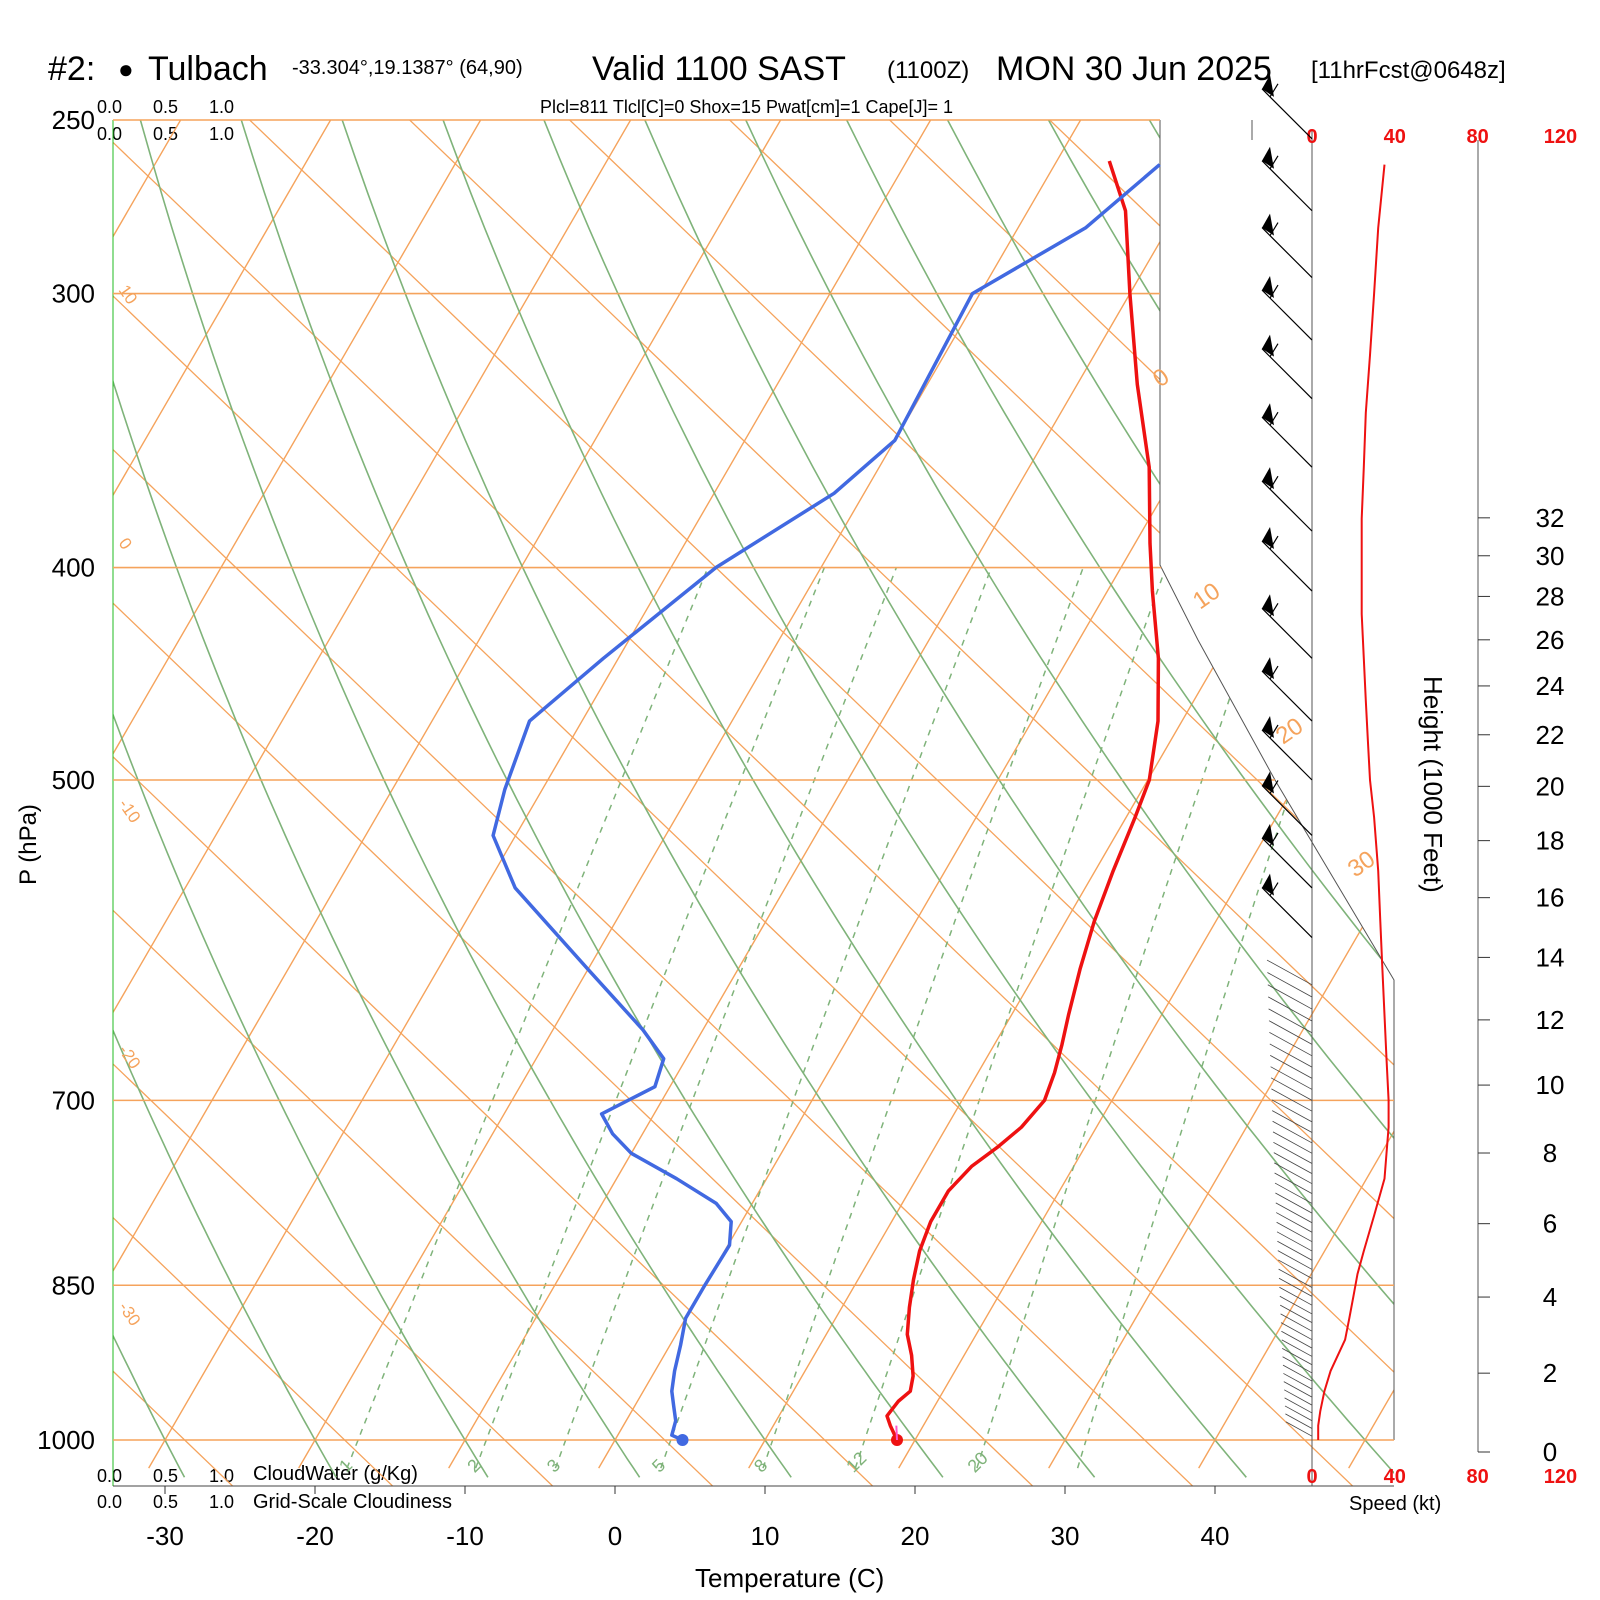 This screenshot has height=1600, width=1600. I want to click on station-name: Tulbach, so click(208, 69).